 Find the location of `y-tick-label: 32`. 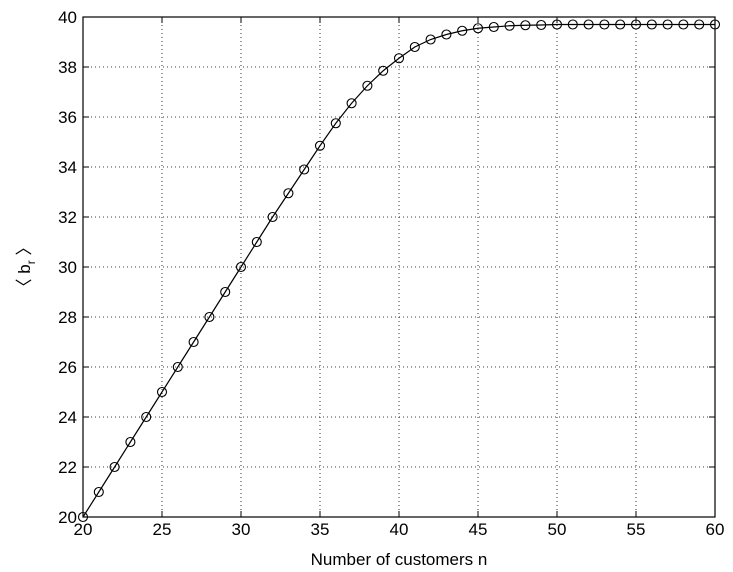

y-tick-label: 32 is located at coordinates (67, 217).